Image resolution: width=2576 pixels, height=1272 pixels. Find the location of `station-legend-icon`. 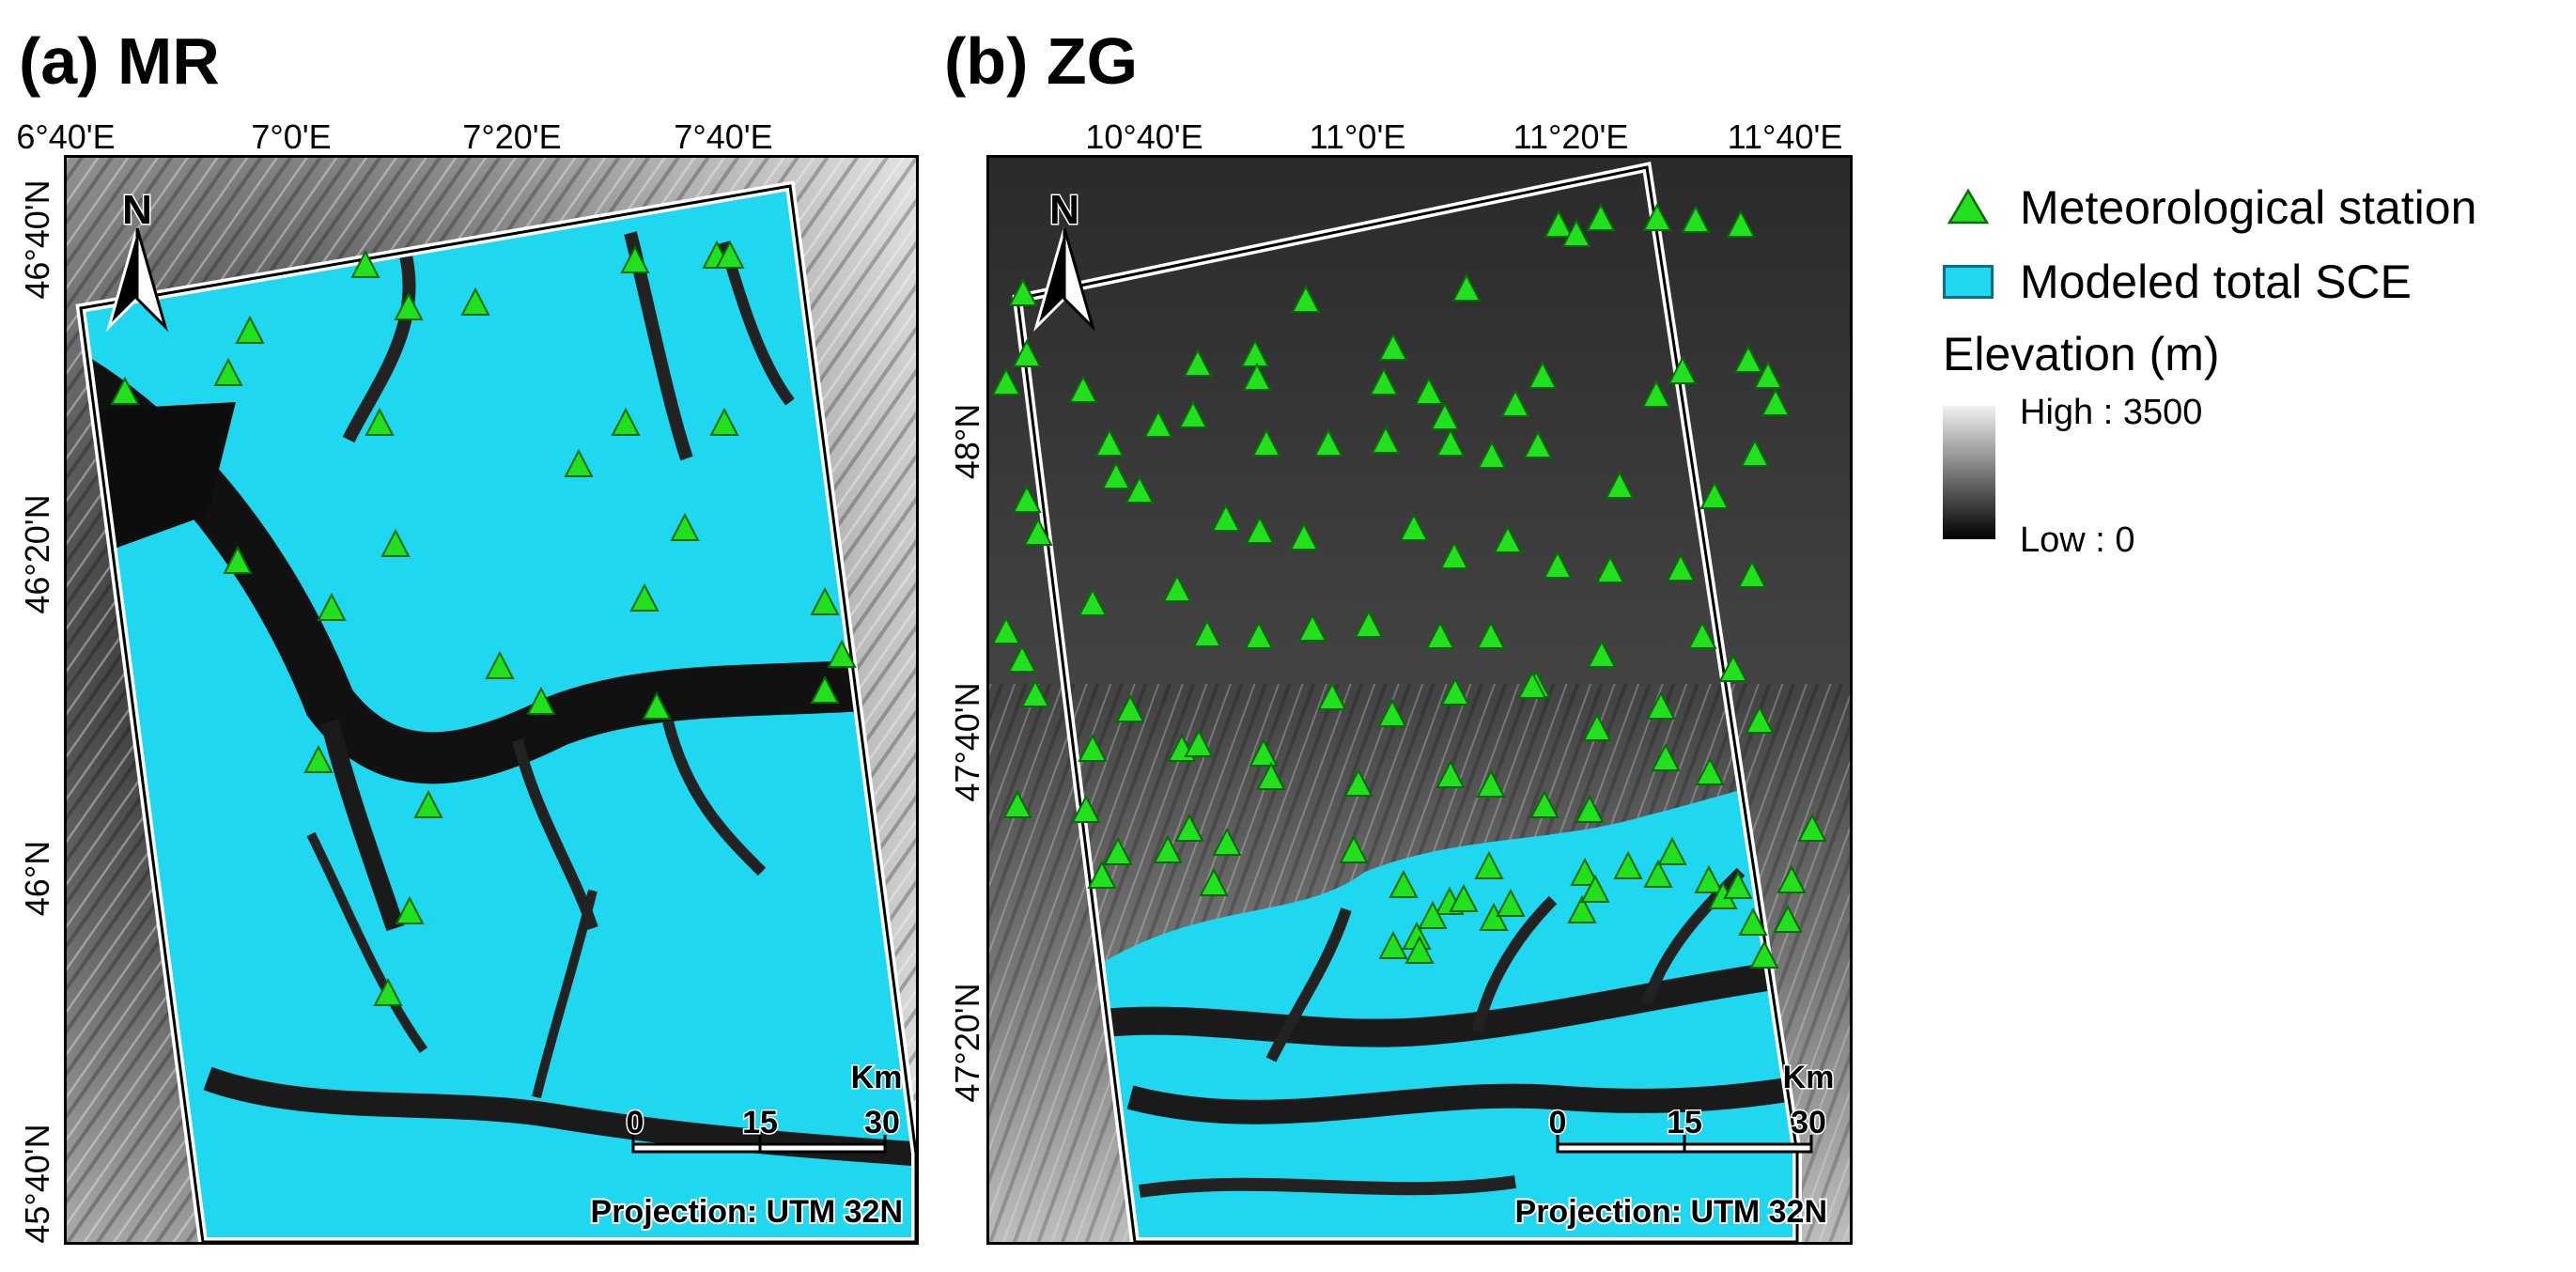

station-legend-icon is located at coordinates (1968, 206).